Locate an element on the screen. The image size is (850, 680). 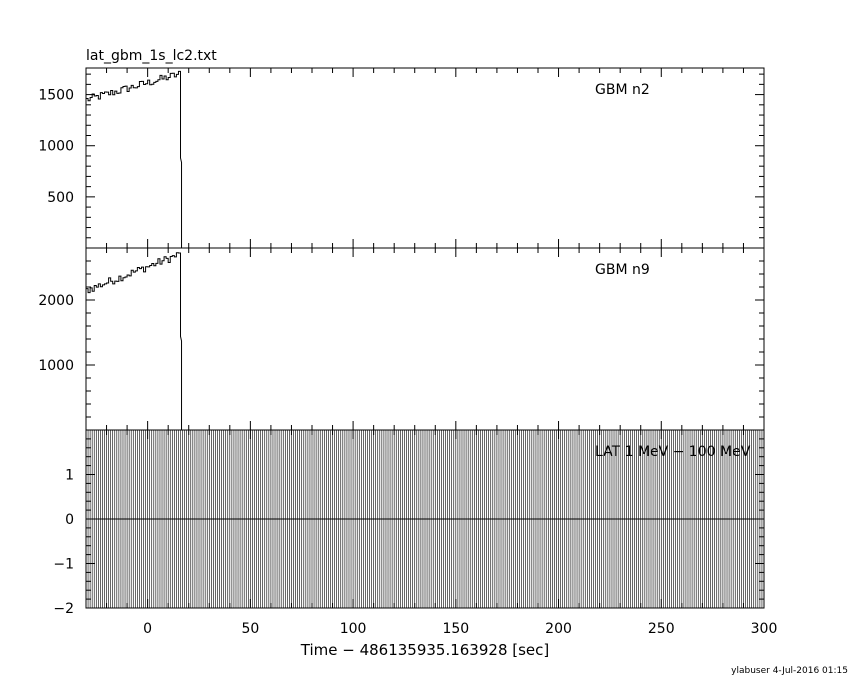
y-tick-label: 2000 is located at coordinates (56, 301).